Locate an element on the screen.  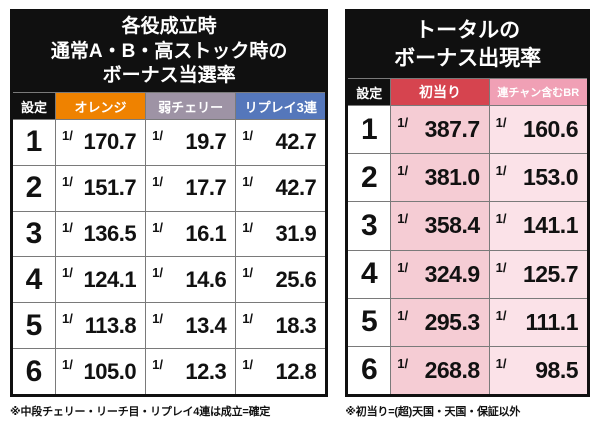
title-line: 各役成立時 is located at coordinates (169, 26).